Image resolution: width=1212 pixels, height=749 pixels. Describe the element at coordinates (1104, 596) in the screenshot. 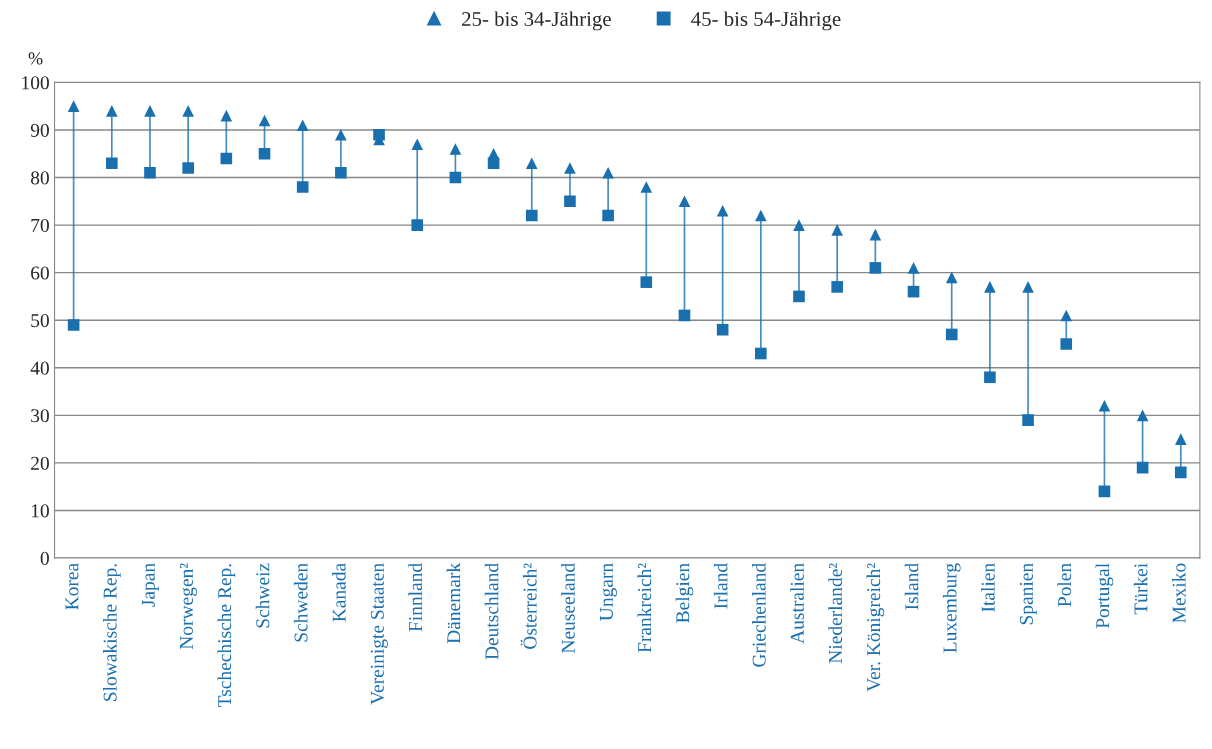

I see `x-tick-label: Portugal` at that location.